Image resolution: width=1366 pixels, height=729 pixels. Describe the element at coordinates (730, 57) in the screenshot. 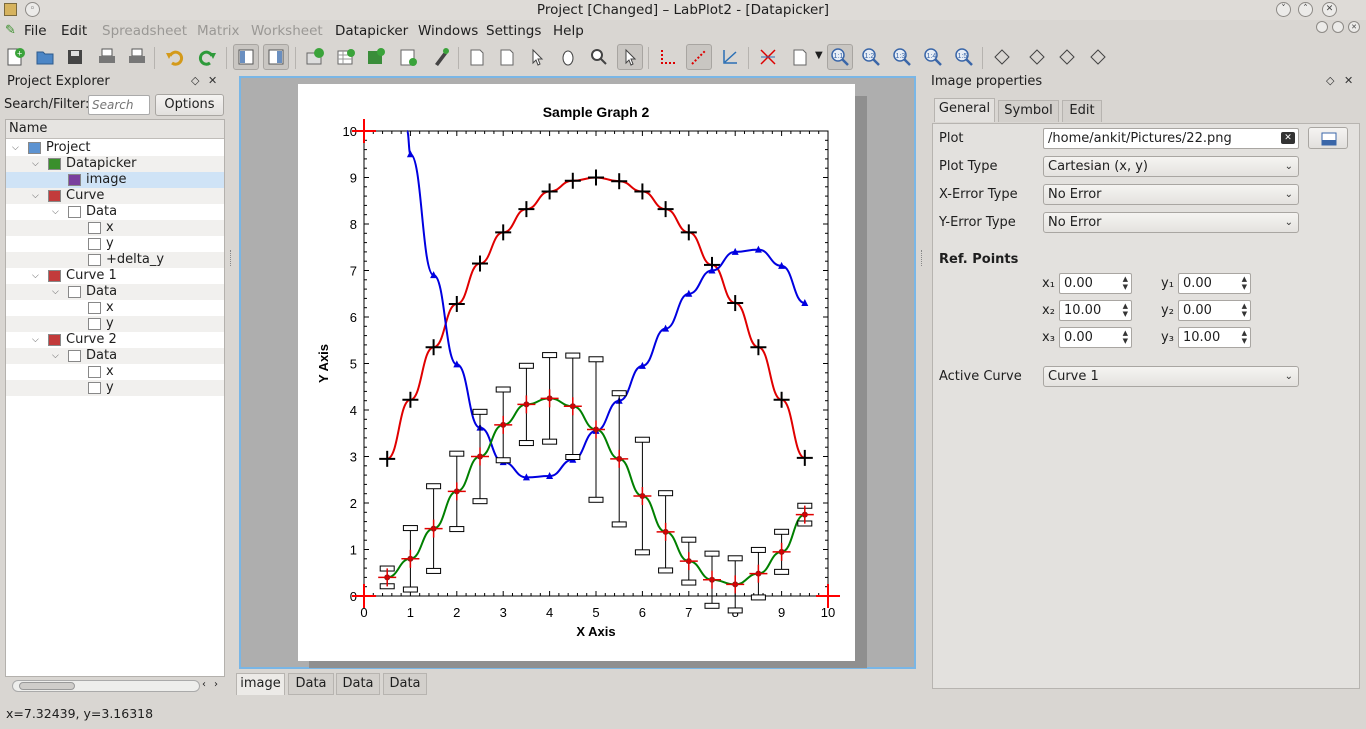

I see `set-segments-button` at that location.